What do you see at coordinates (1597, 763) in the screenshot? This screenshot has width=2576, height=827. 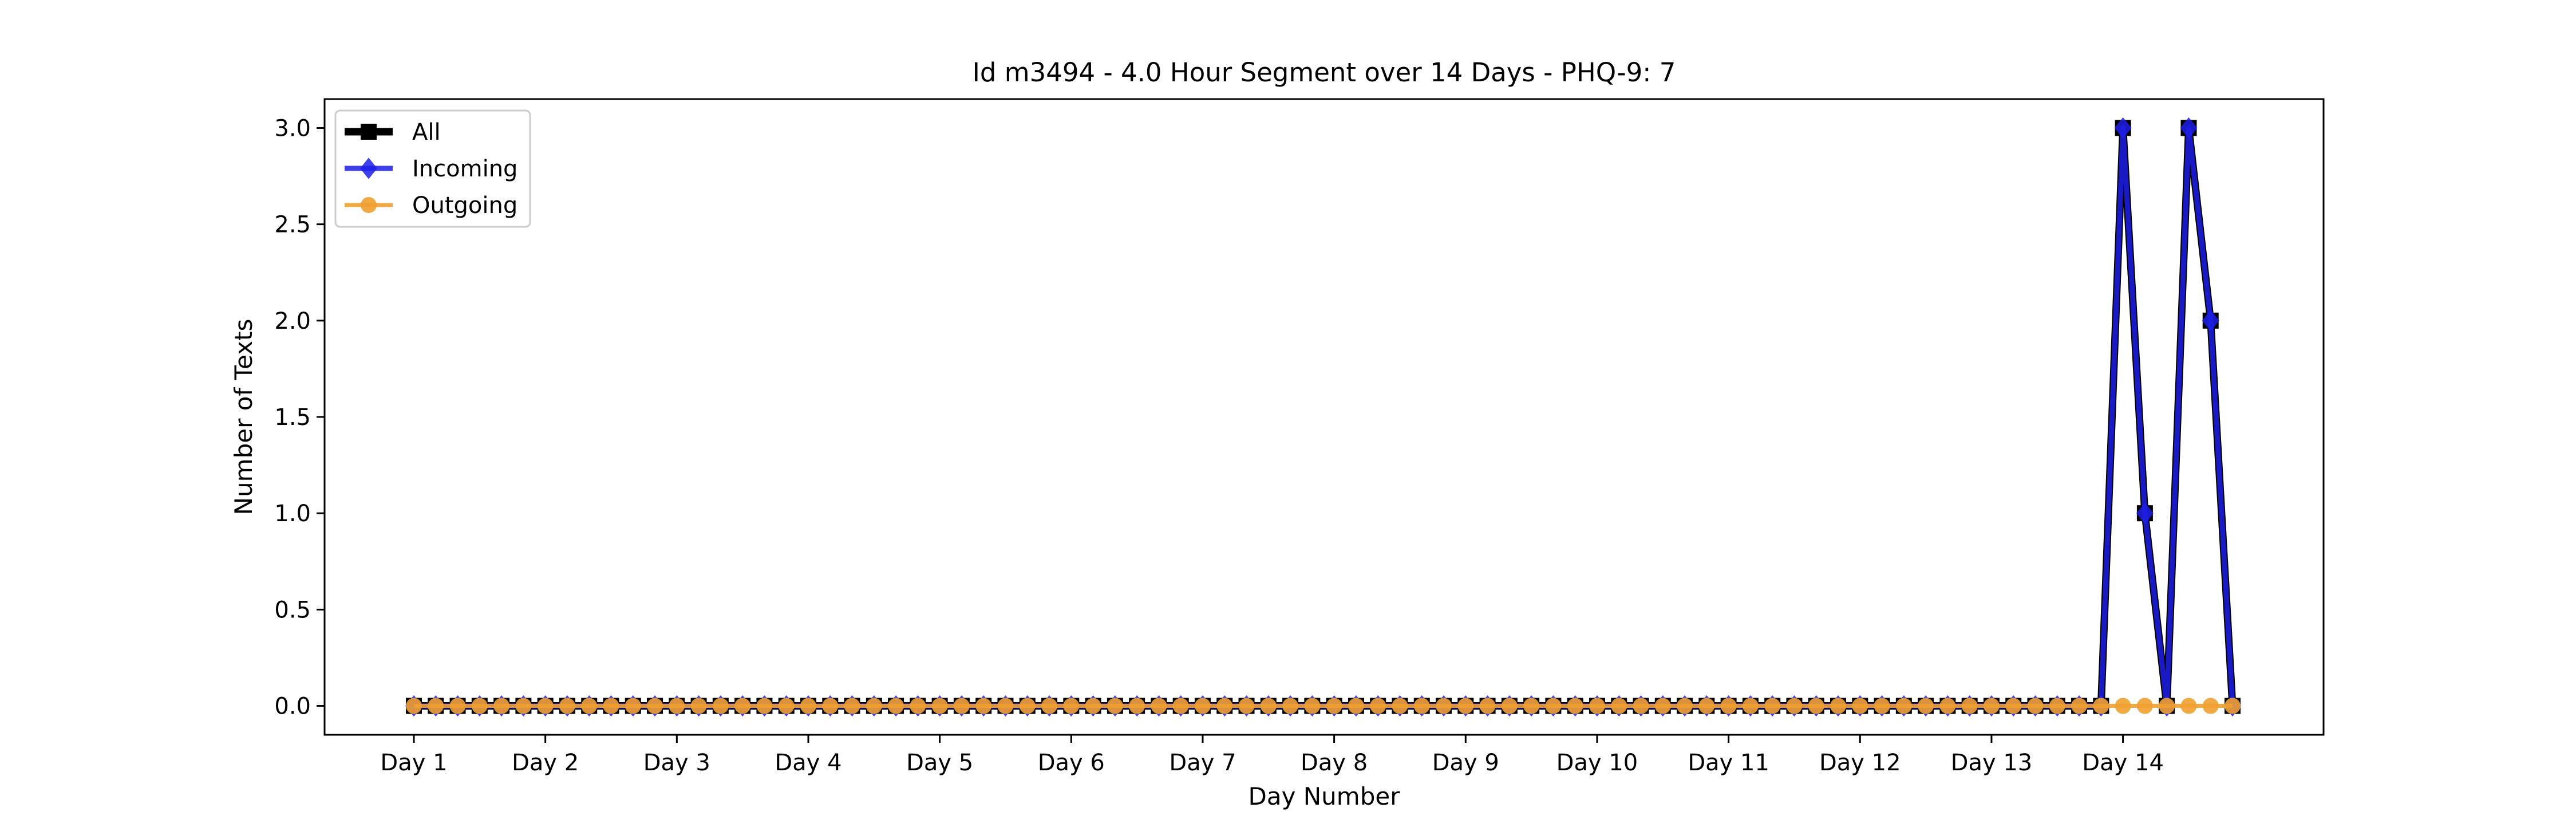 I see `x-tick-label: Day 10` at bounding box center [1597, 763].